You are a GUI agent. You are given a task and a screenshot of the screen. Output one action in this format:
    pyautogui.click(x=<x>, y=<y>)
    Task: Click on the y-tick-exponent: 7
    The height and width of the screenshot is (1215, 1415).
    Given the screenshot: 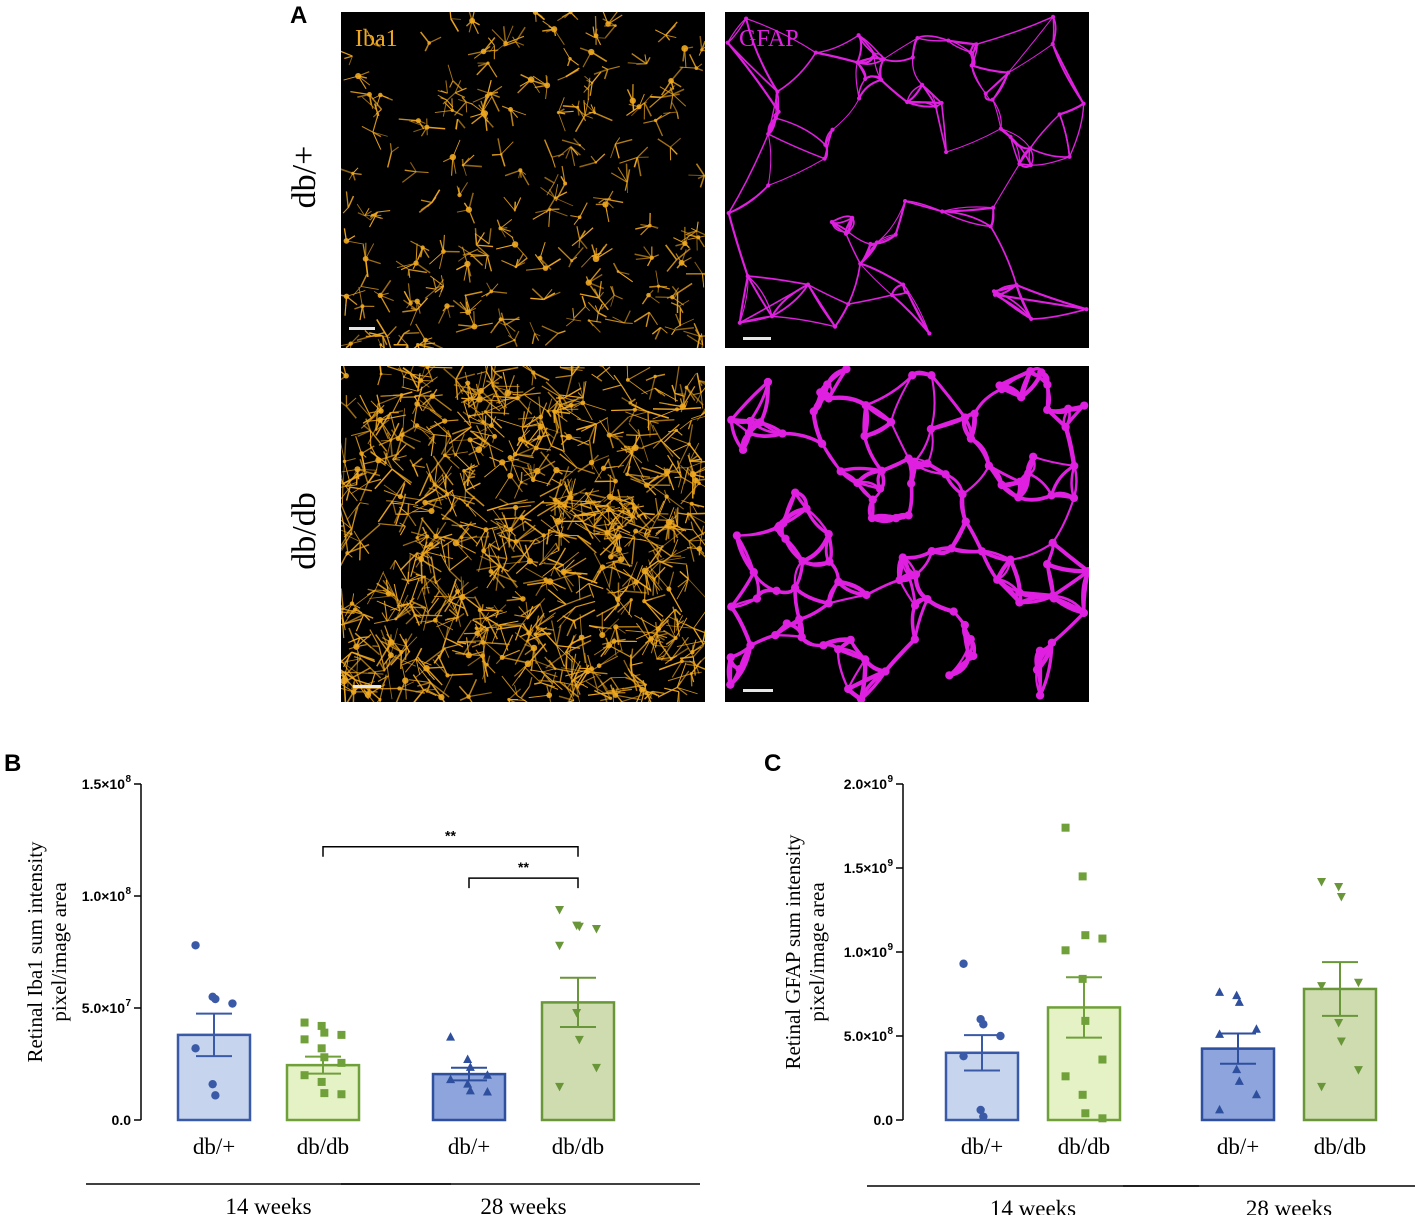 What is the action you would take?
    pyautogui.click(x=128, y=1003)
    